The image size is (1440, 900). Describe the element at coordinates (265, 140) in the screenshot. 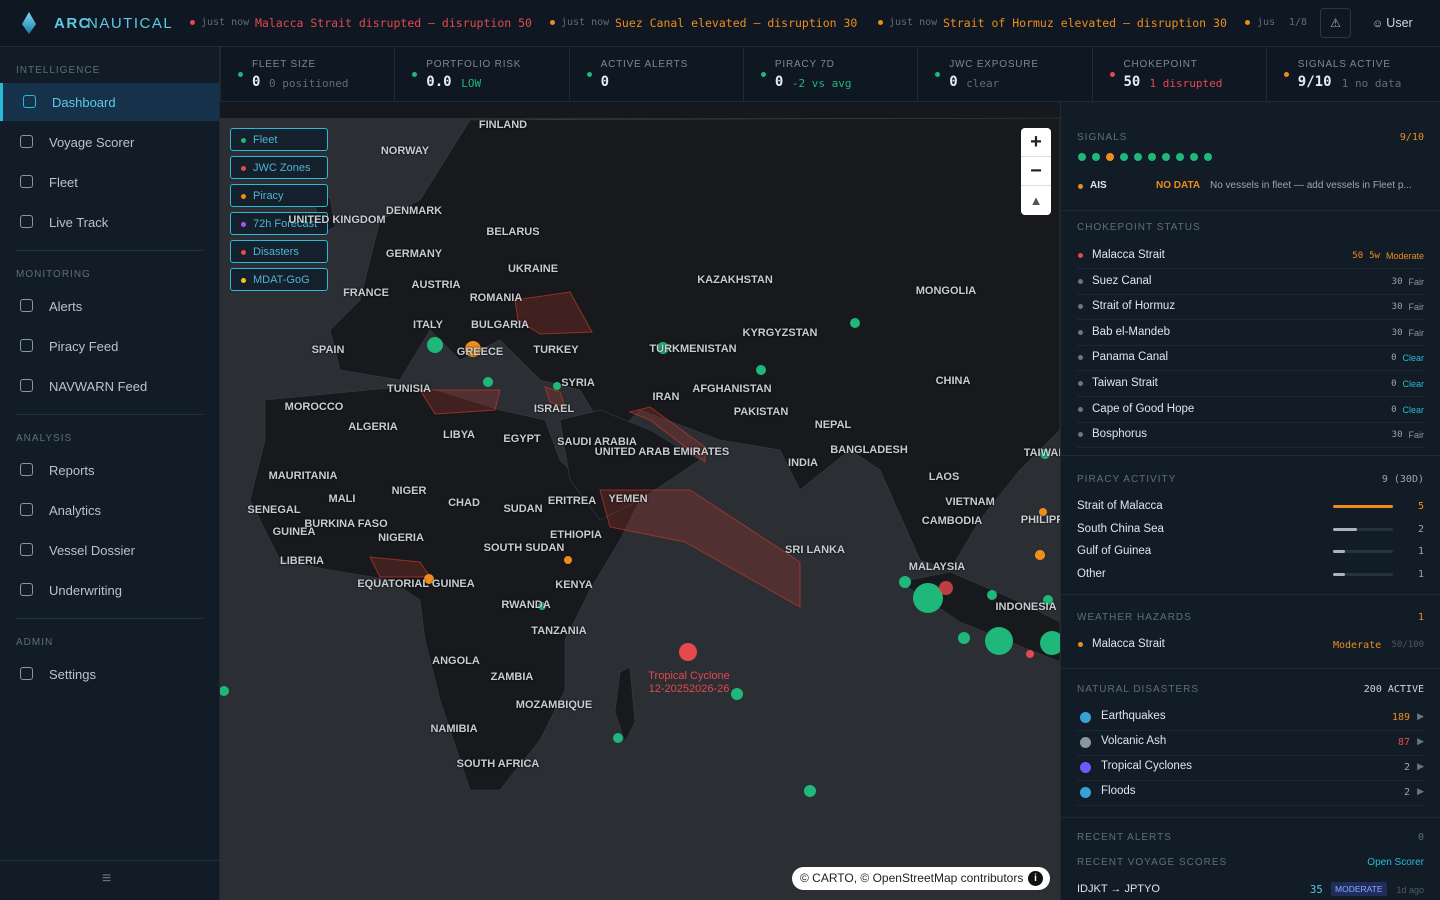

I see `layer-label: Fleet` at that location.